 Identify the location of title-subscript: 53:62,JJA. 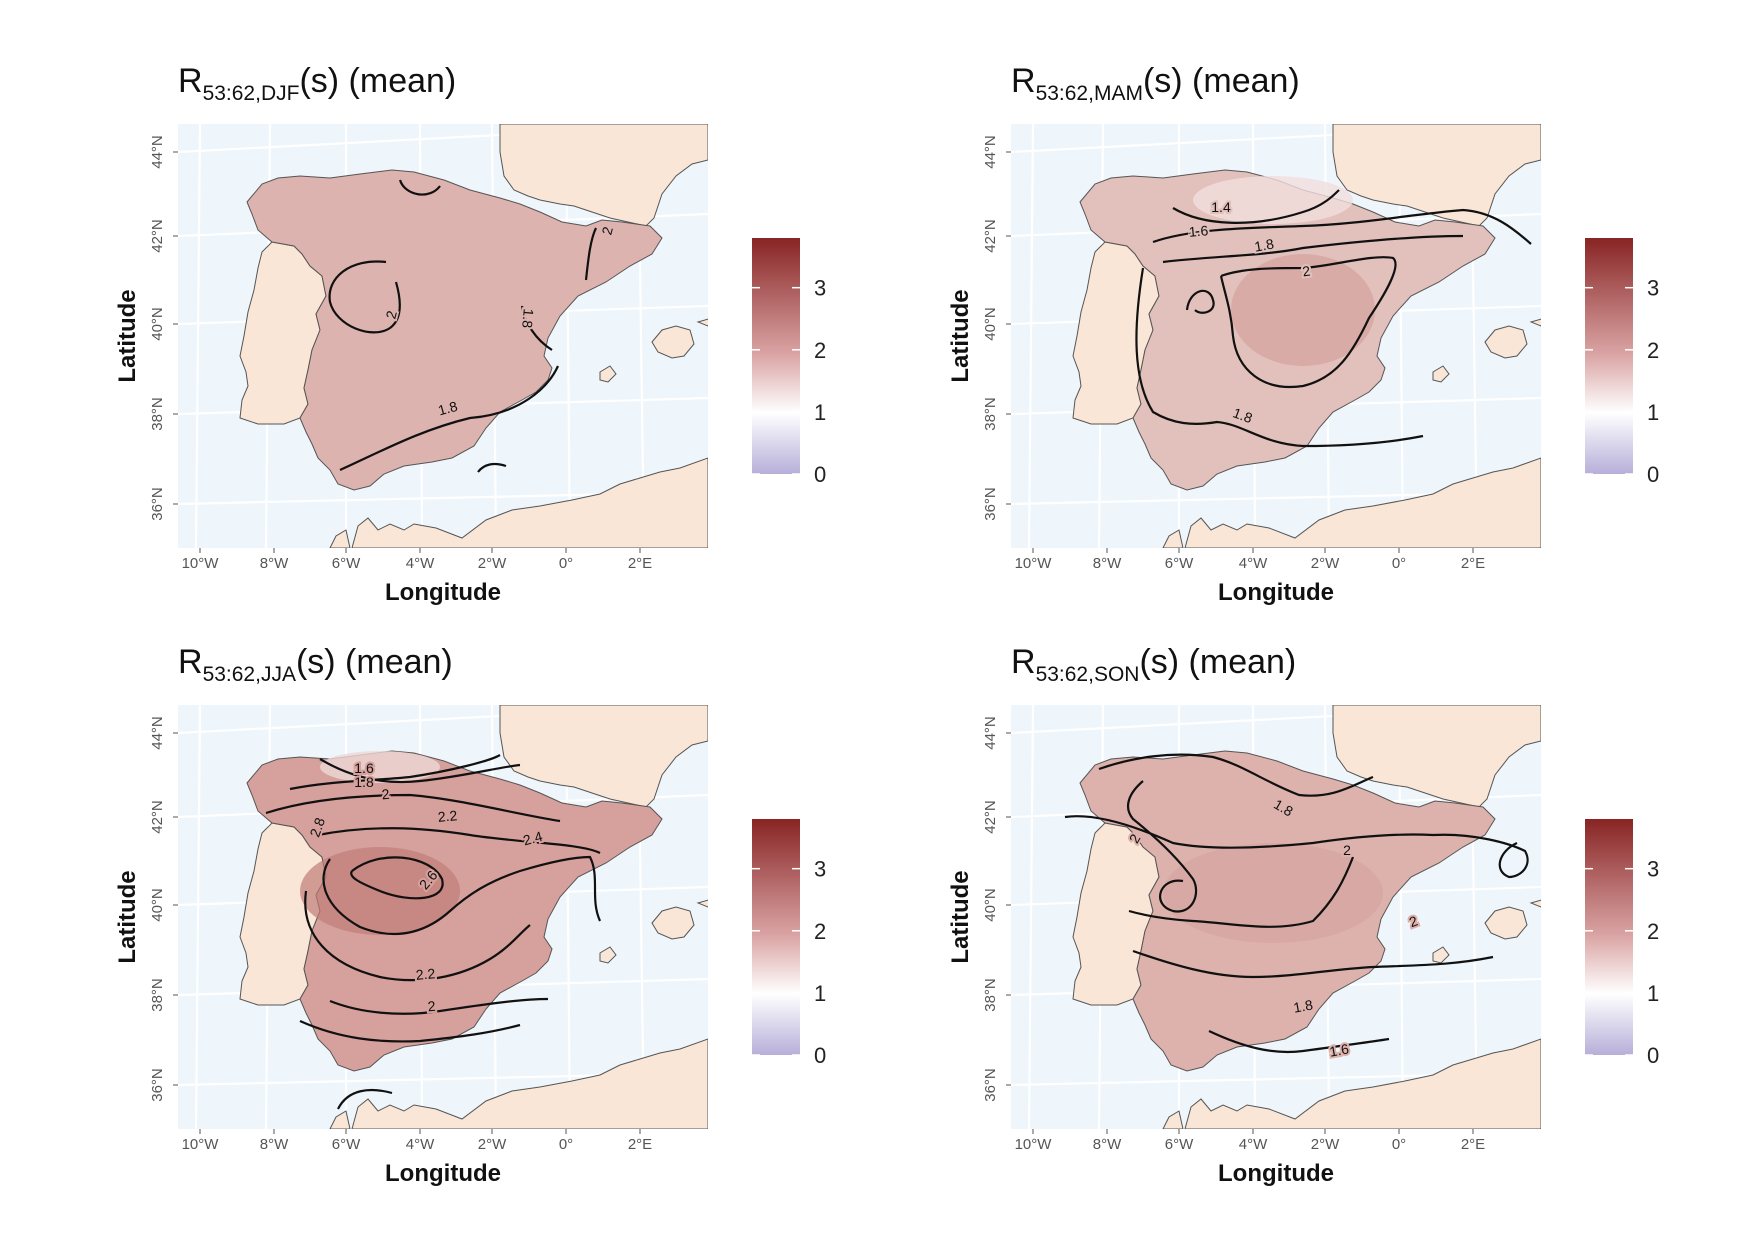
(249, 674).